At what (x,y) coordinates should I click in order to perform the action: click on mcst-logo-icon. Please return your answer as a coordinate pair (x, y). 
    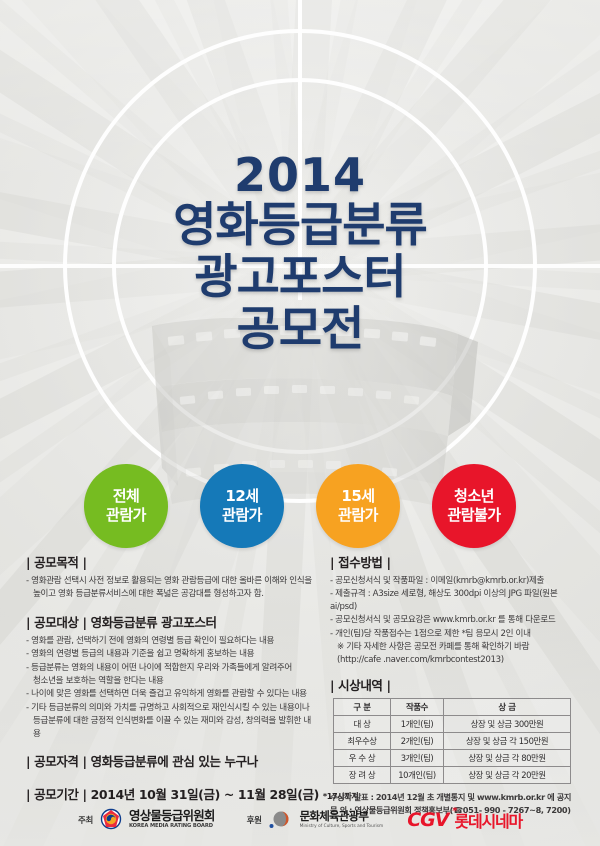
    Looking at the image, I should click on (279, 819).